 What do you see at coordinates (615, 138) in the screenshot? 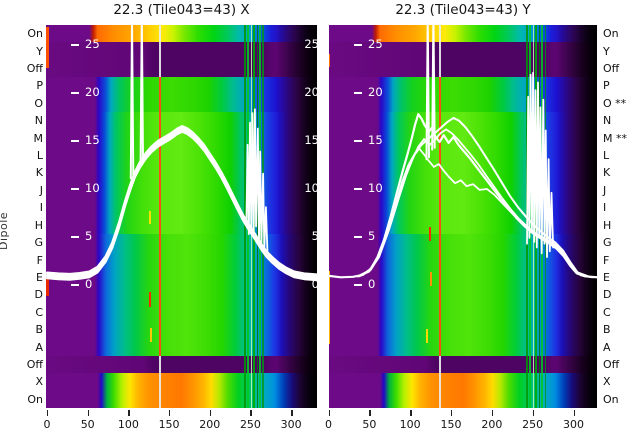
I see `dipole-label-right-m: M **` at bounding box center [615, 138].